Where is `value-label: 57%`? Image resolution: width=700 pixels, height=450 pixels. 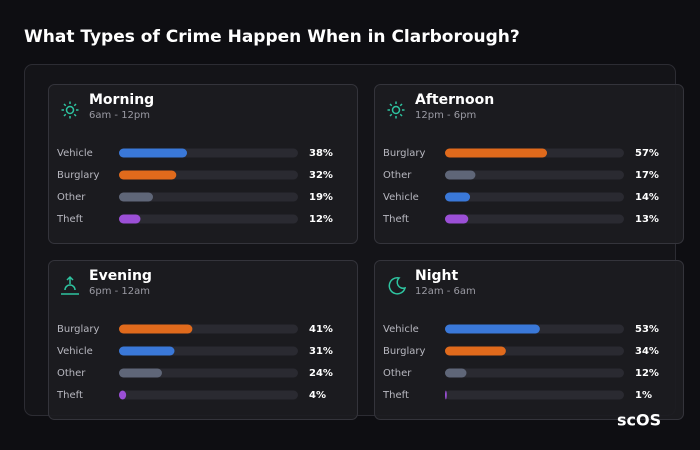
value-label: 57% is located at coordinates (647, 153).